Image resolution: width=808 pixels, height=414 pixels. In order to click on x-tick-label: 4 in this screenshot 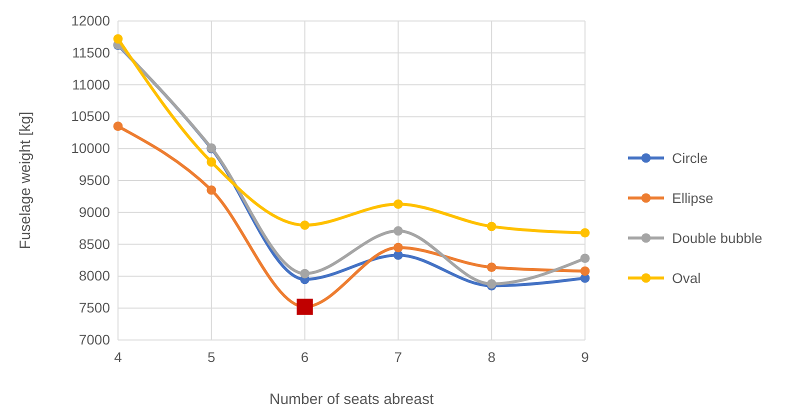, I will do `click(118, 356)`.